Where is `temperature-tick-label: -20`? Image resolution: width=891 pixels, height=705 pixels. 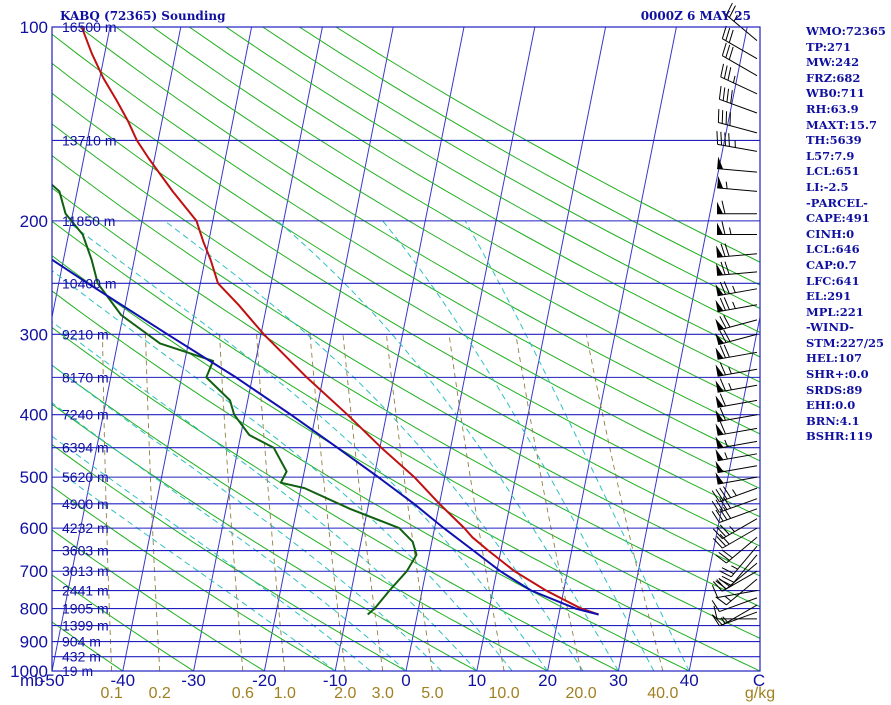 temperature-tick-label: -20 is located at coordinates (264, 680).